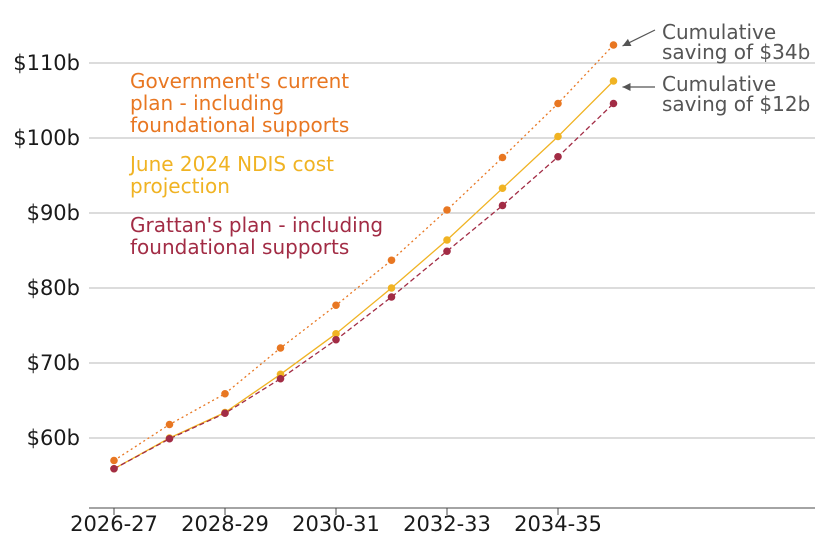 The width and height of the screenshot is (838, 548). Describe the element at coordinates (53, 363) in the screenshot. I see `y-tick-label: $70b` at that location.